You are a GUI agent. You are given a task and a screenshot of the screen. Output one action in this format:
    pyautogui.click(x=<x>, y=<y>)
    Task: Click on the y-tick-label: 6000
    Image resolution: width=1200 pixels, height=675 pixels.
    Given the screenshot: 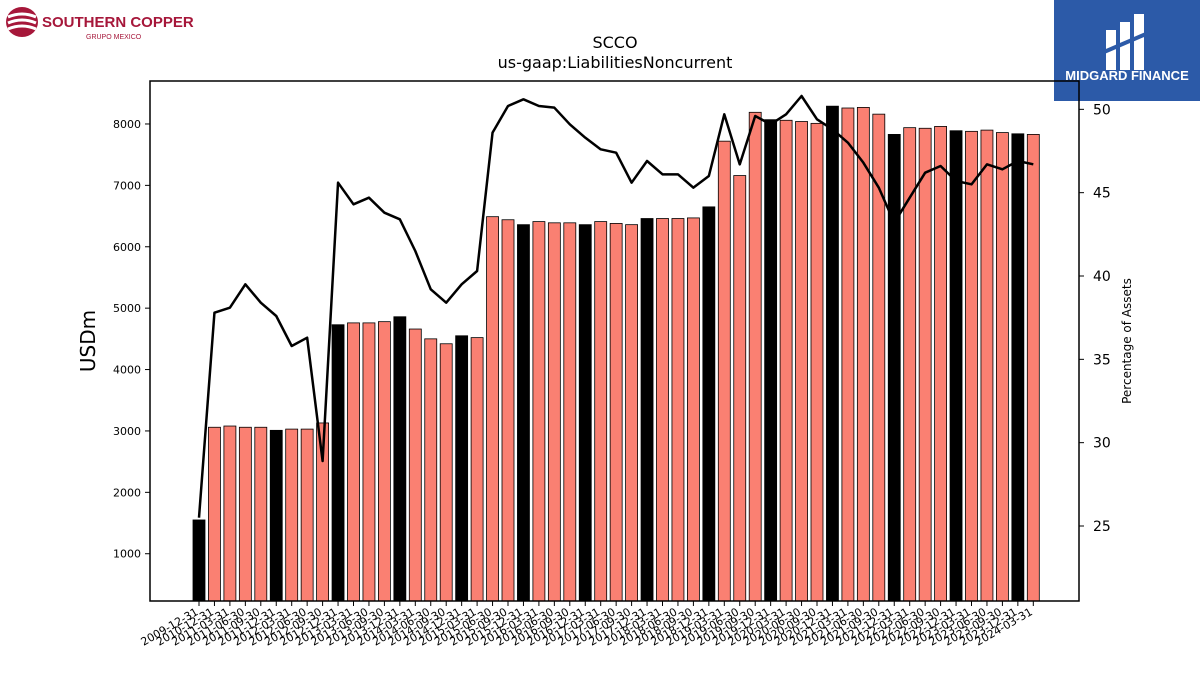 What is the action you would take?
    pyautogui.click(x=127, y=247)
    